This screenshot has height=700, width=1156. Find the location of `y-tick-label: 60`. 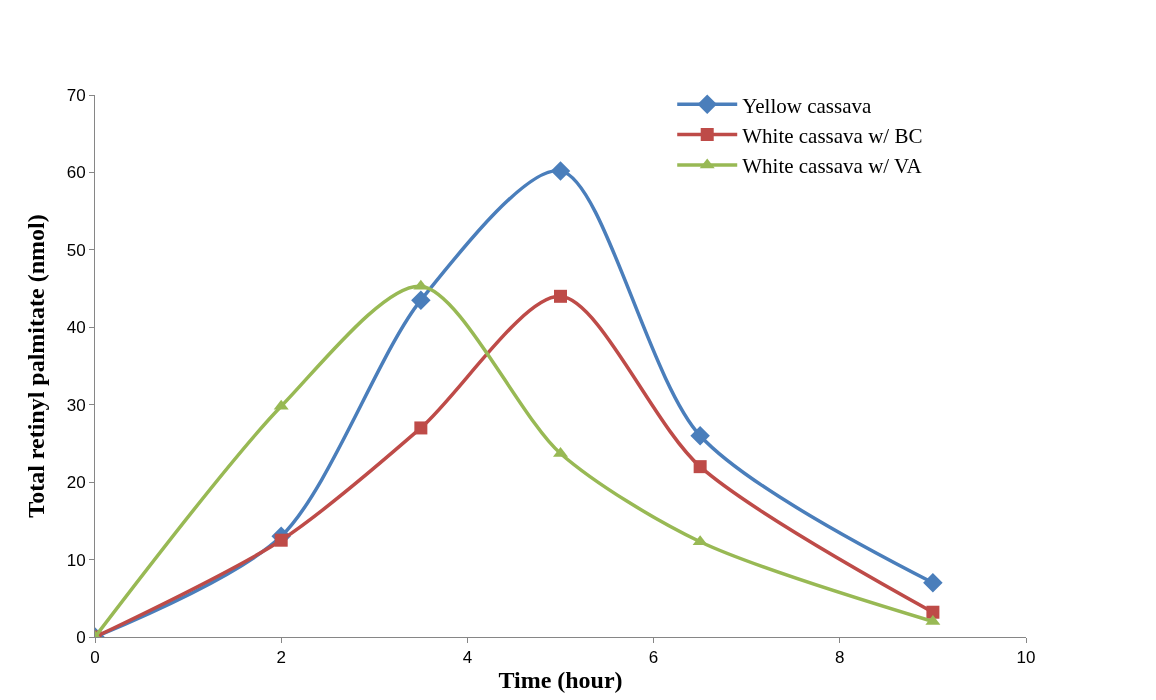

y-tick-label: 60 is located at coordinates (76, 173).